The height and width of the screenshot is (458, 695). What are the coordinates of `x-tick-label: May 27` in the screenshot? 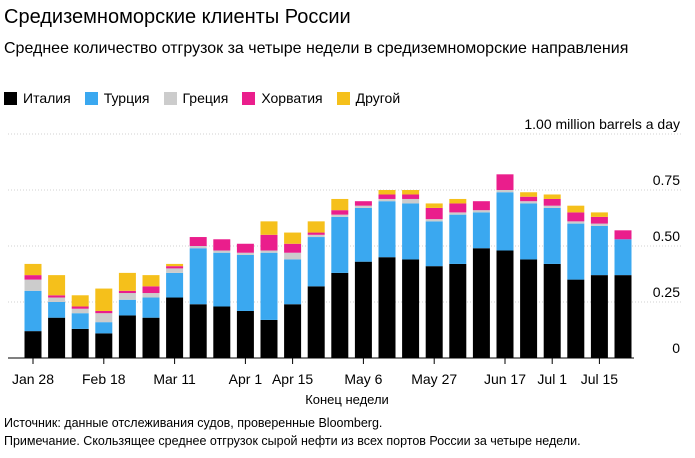 It's located at (434, 379).